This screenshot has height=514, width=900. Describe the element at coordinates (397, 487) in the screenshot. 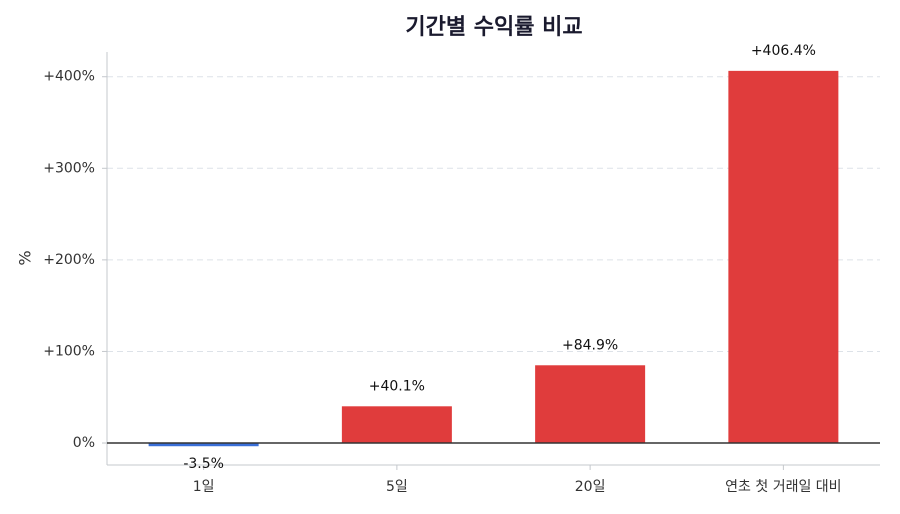

I see `x-tick-label: 5일` at that location.